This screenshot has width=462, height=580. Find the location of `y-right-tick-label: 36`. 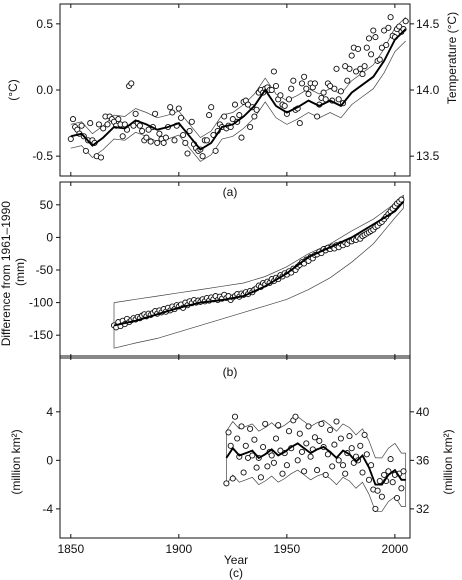

y-right-tick-label: 36 is located at coordinates (423, 460).